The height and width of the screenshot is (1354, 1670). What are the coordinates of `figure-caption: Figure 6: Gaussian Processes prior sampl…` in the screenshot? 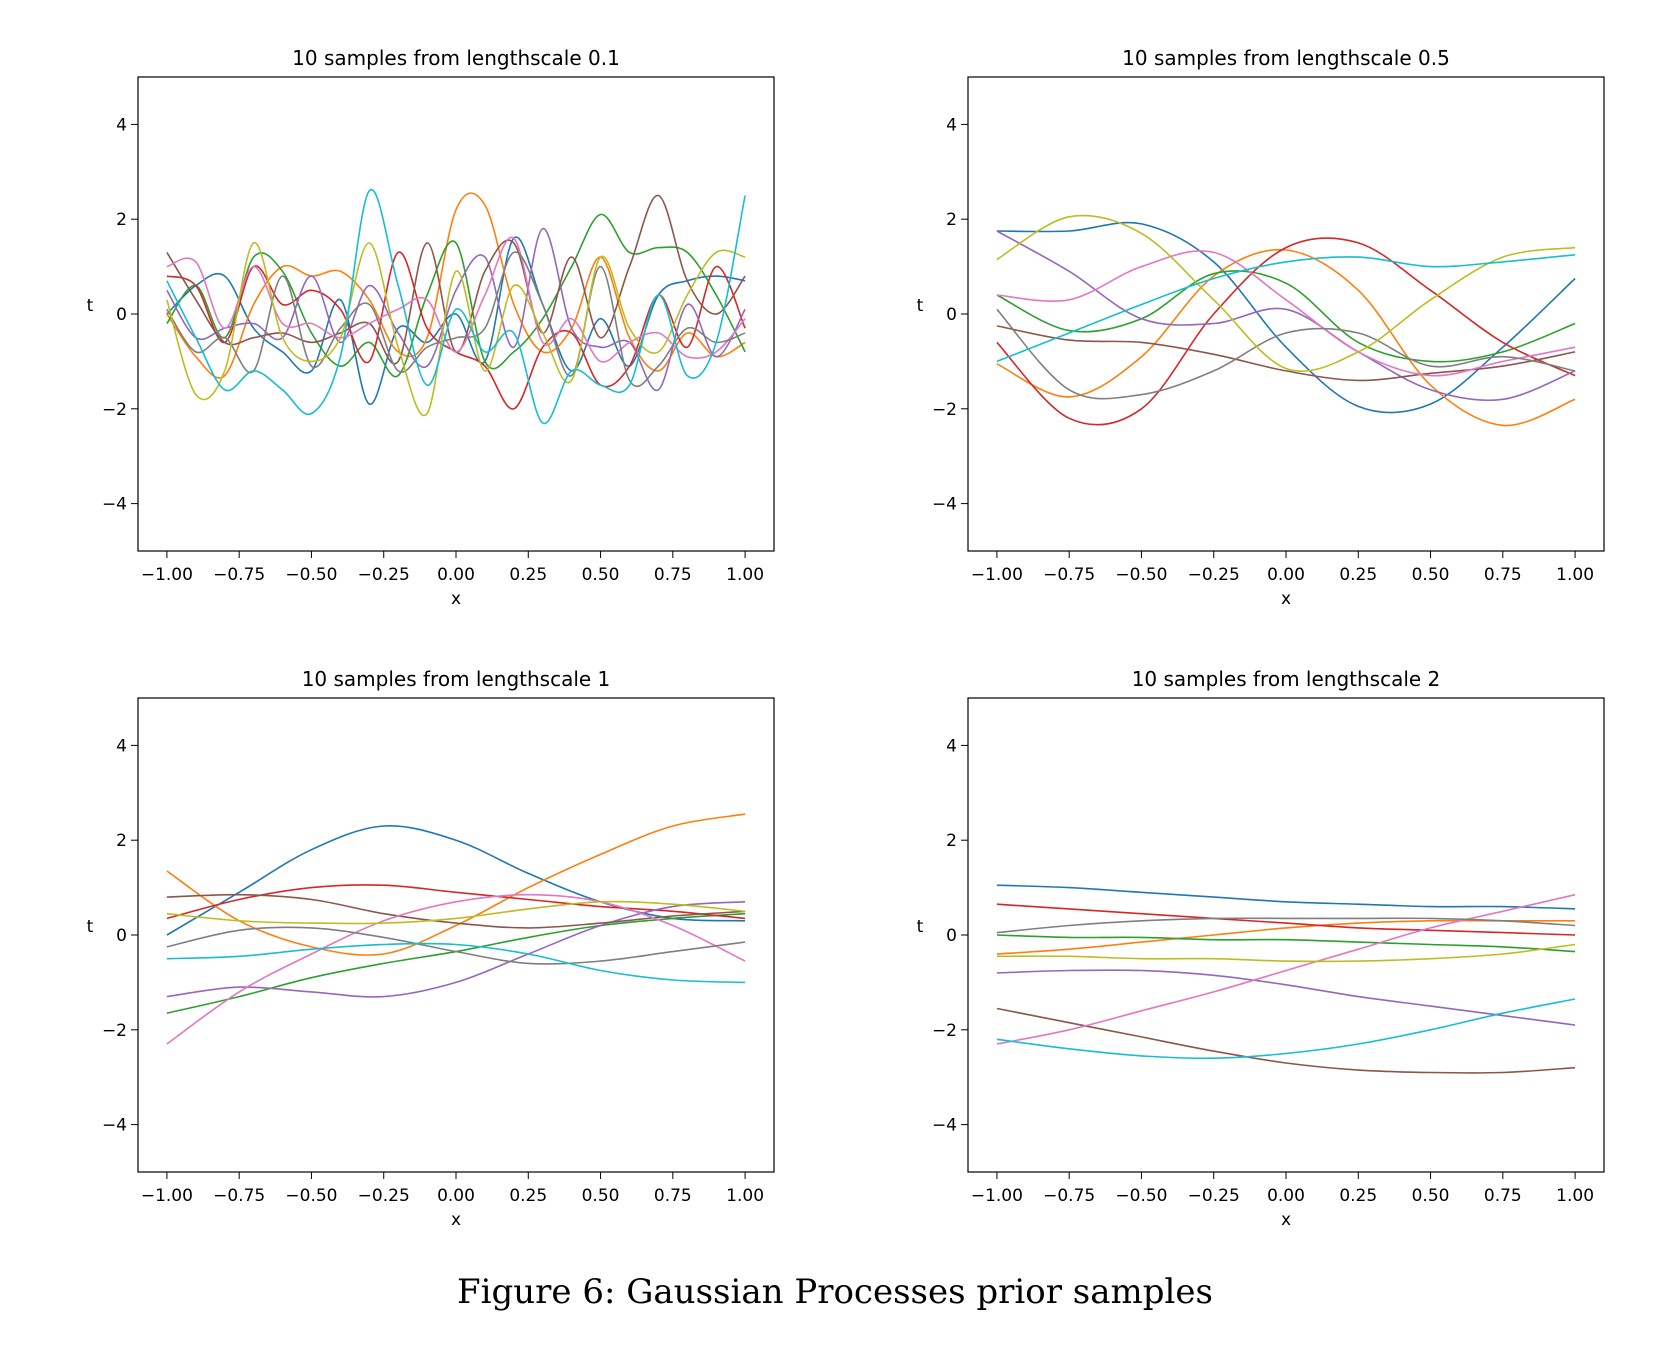 It's located at (835, 1292).